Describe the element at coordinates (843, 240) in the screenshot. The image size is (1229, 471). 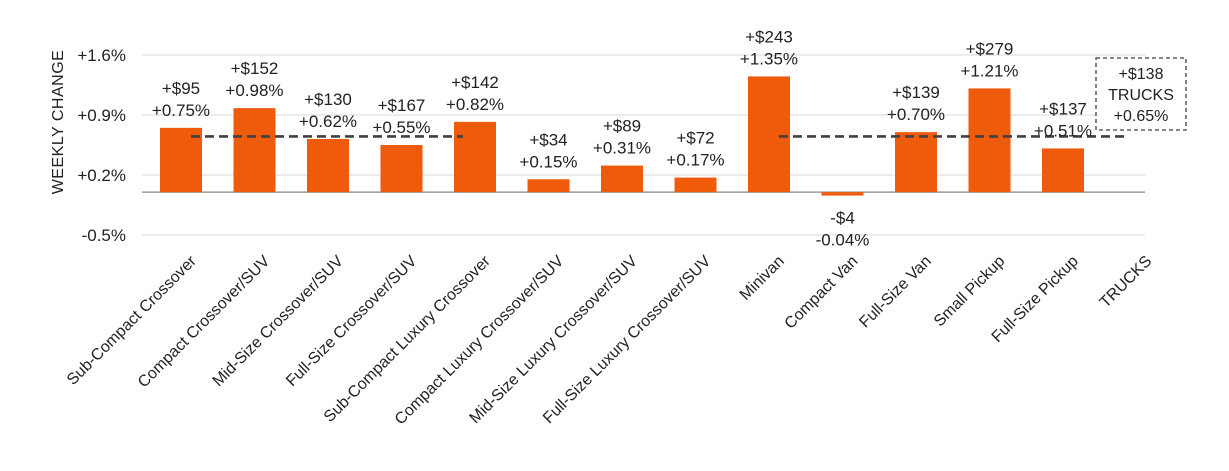
I see `data-label-percent: -0.04%` at that location.